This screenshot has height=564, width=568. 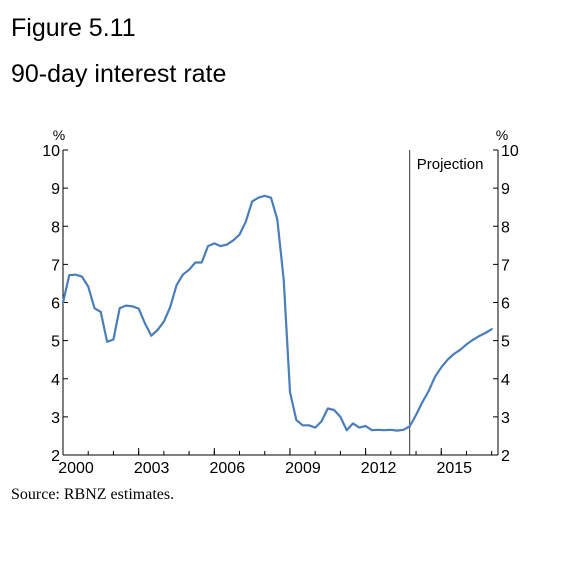 I want to click on left-y-tick-label: 2, so click(x=55, y=456).